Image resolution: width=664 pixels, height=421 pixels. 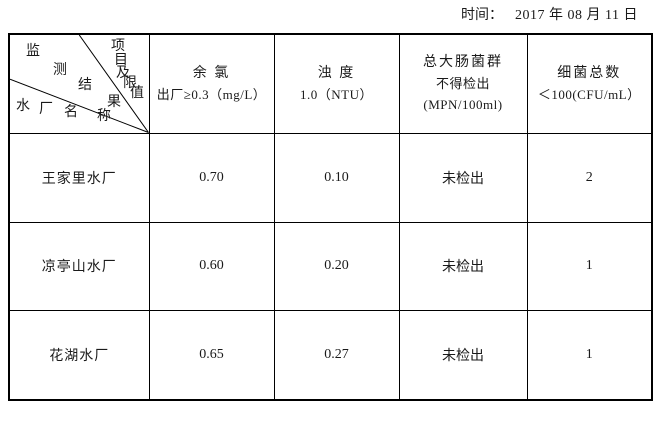 What do you see at coordinates (336, 83) in the screenshot?
I see `column-header-turbidity: 浊 度 1.0（NTU）` at bounding box center [336, 83].